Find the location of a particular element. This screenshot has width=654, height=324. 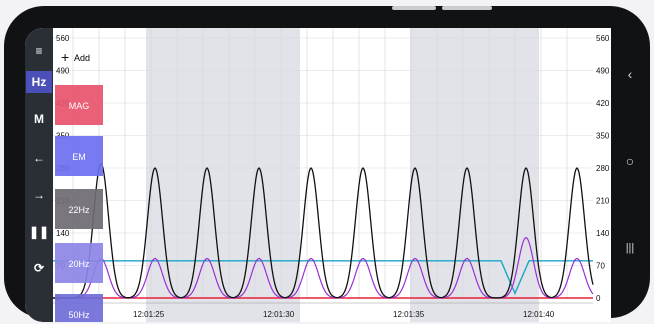

y-tick-right: 0 is located at coordinates (598, 298).